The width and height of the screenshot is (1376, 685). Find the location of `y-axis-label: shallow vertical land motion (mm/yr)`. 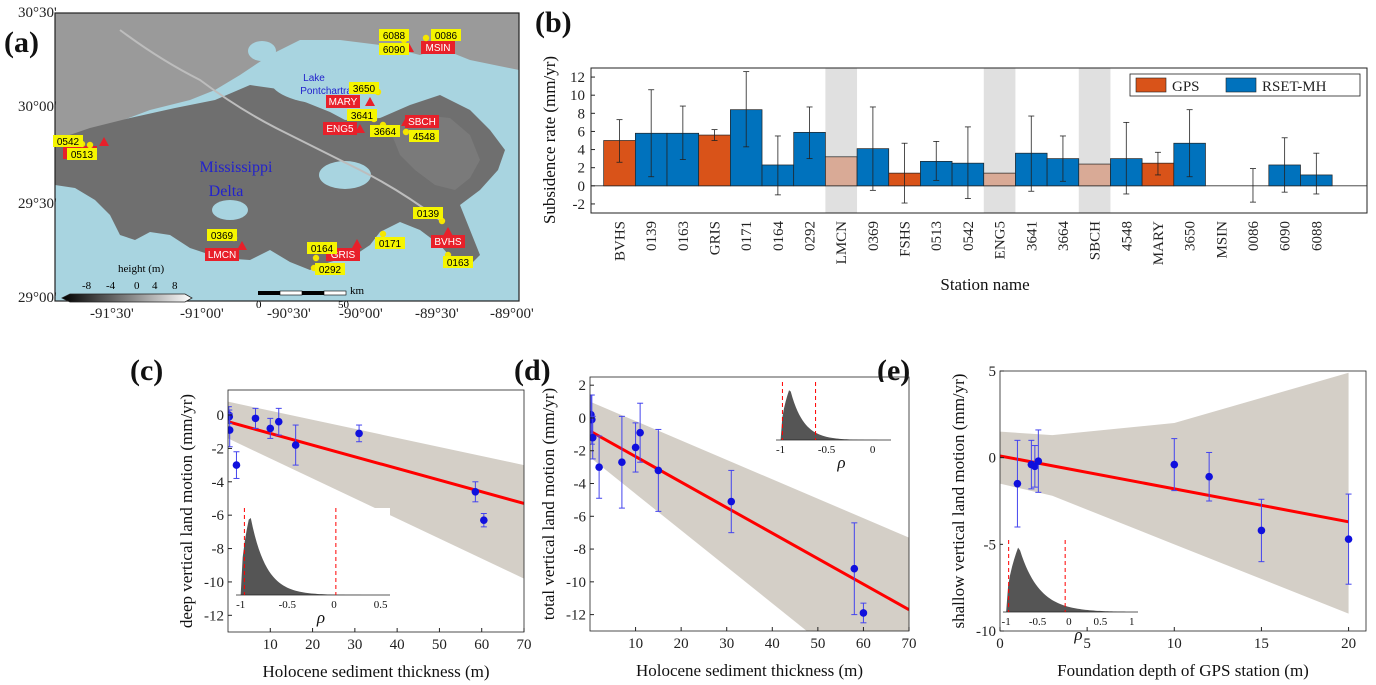

y-axis-label: shallow vertical land motion (mm/yr) is located at coordinates (958, 501).